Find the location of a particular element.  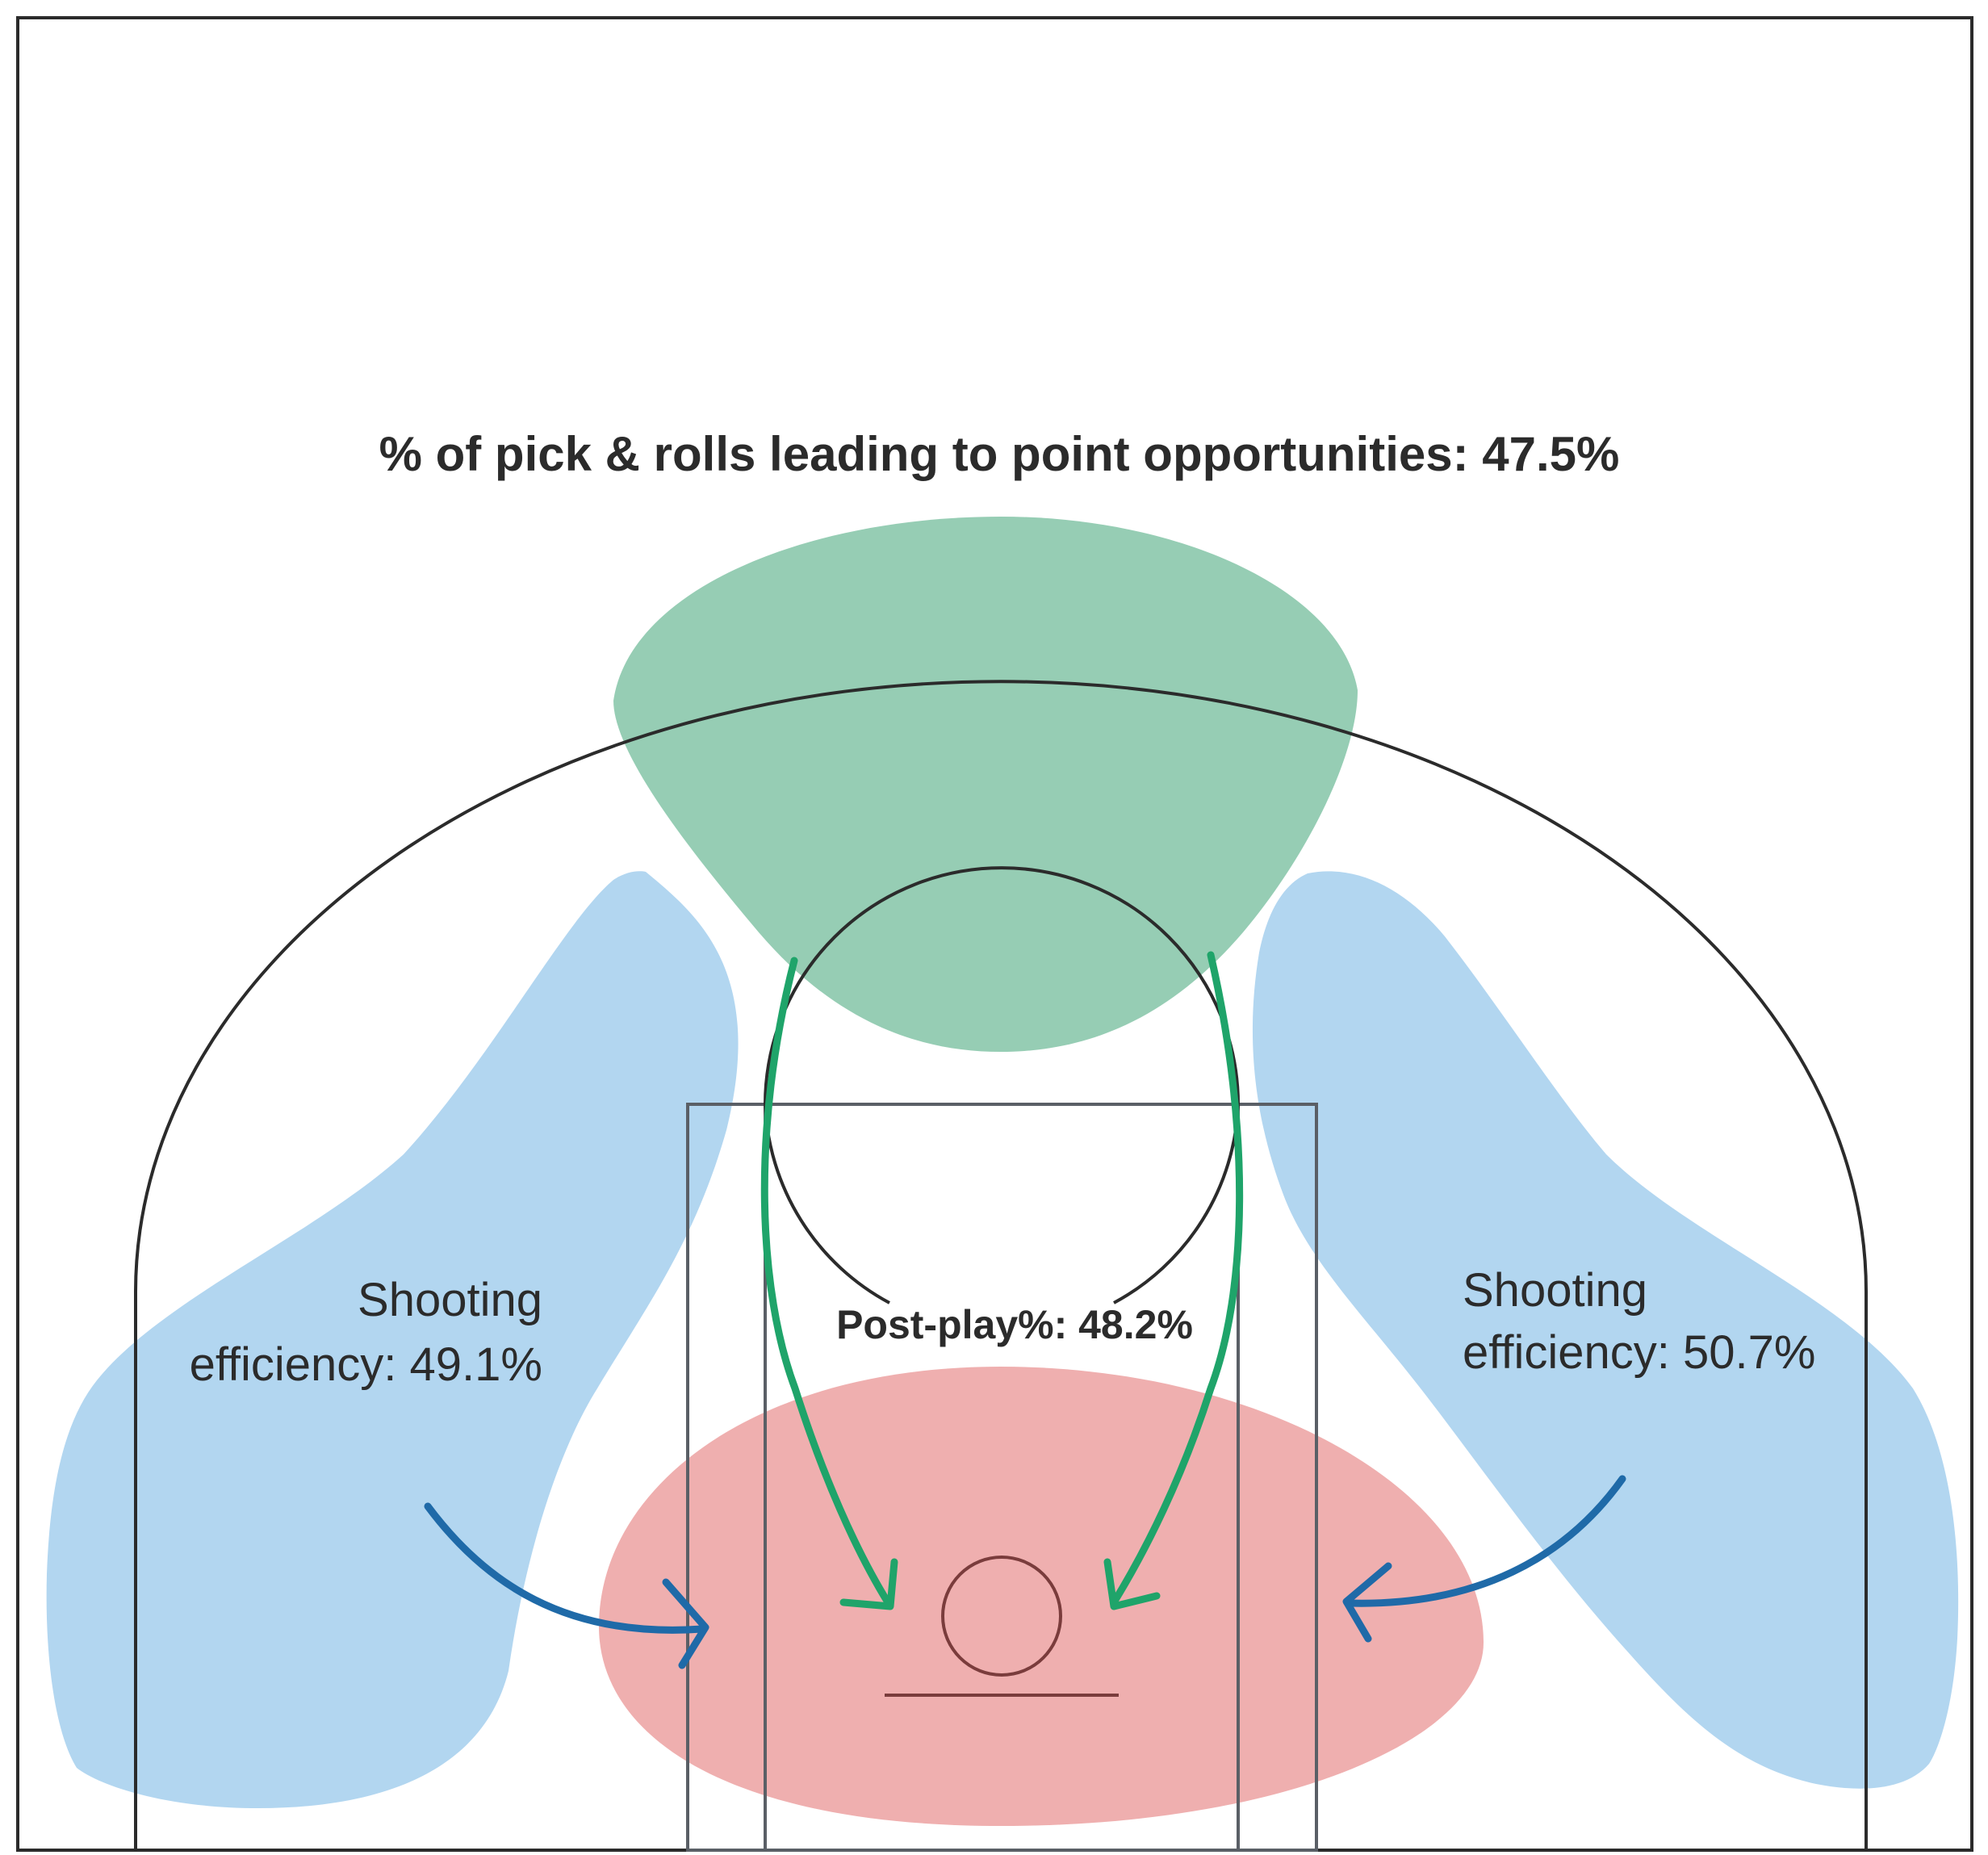

right-zone-label-line1: Shooting is located at coordinates (1555, 1290).